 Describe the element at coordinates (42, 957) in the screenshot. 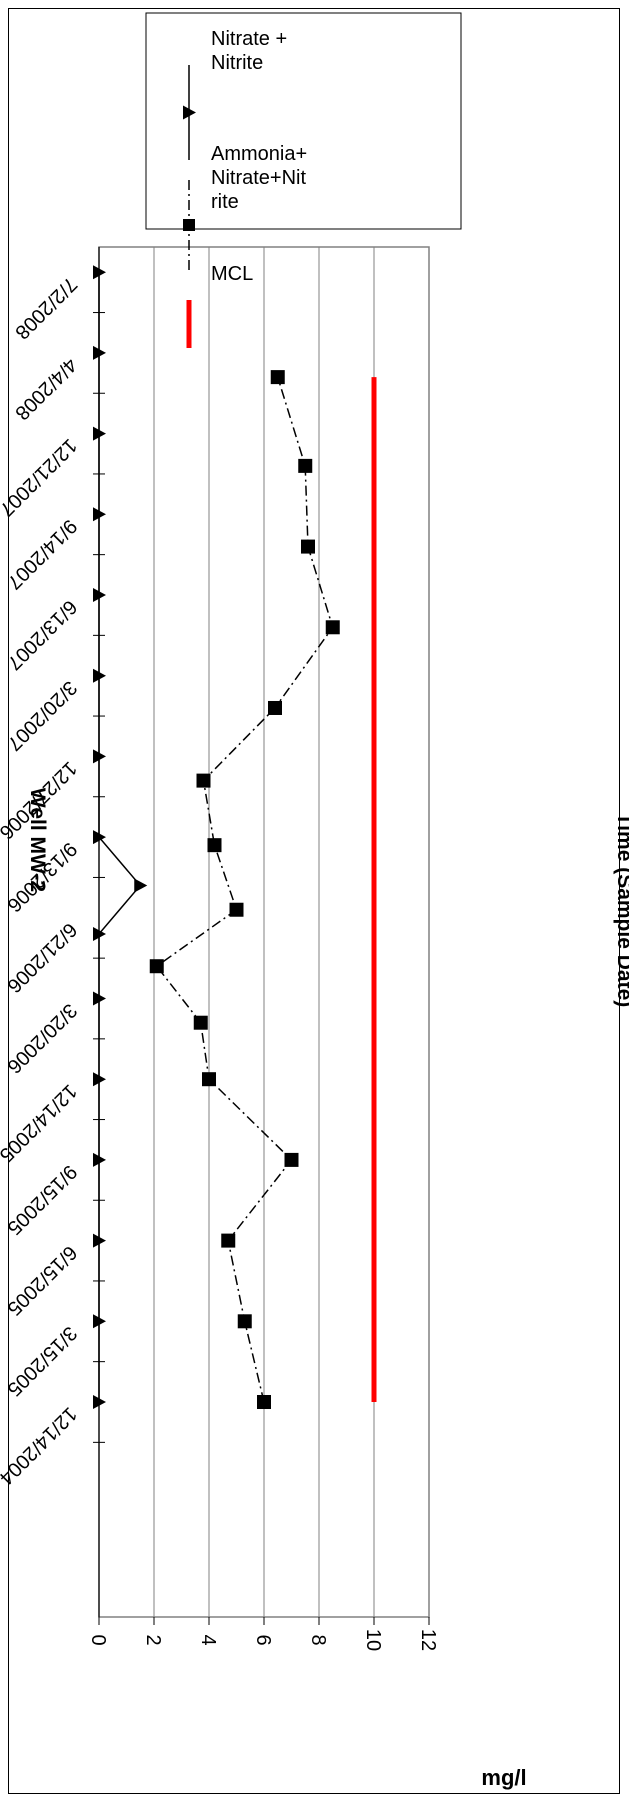

I see `x-tick-label: 6/21/2006` at that location.